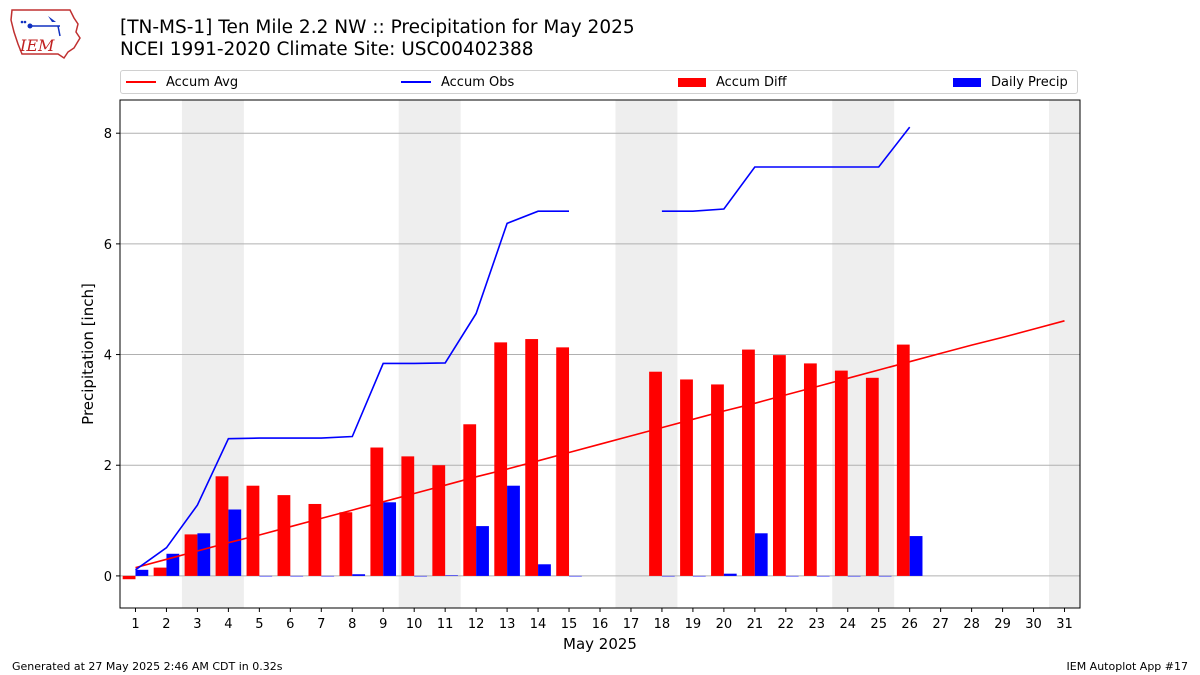  Describe the element at coordinates (786, 169) in the screenshot. I see `accum-obs-line` at that location.